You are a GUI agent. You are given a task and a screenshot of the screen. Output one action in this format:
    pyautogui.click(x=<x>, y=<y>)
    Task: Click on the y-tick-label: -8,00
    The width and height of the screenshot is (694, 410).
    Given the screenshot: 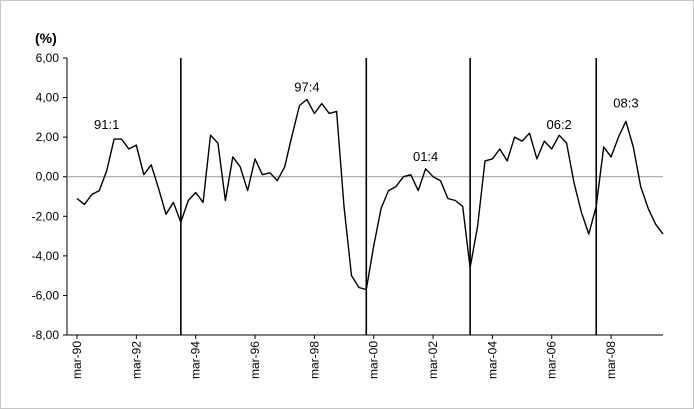 What is the action you would take?
    pyautogui.click(x=46, y=335)
    